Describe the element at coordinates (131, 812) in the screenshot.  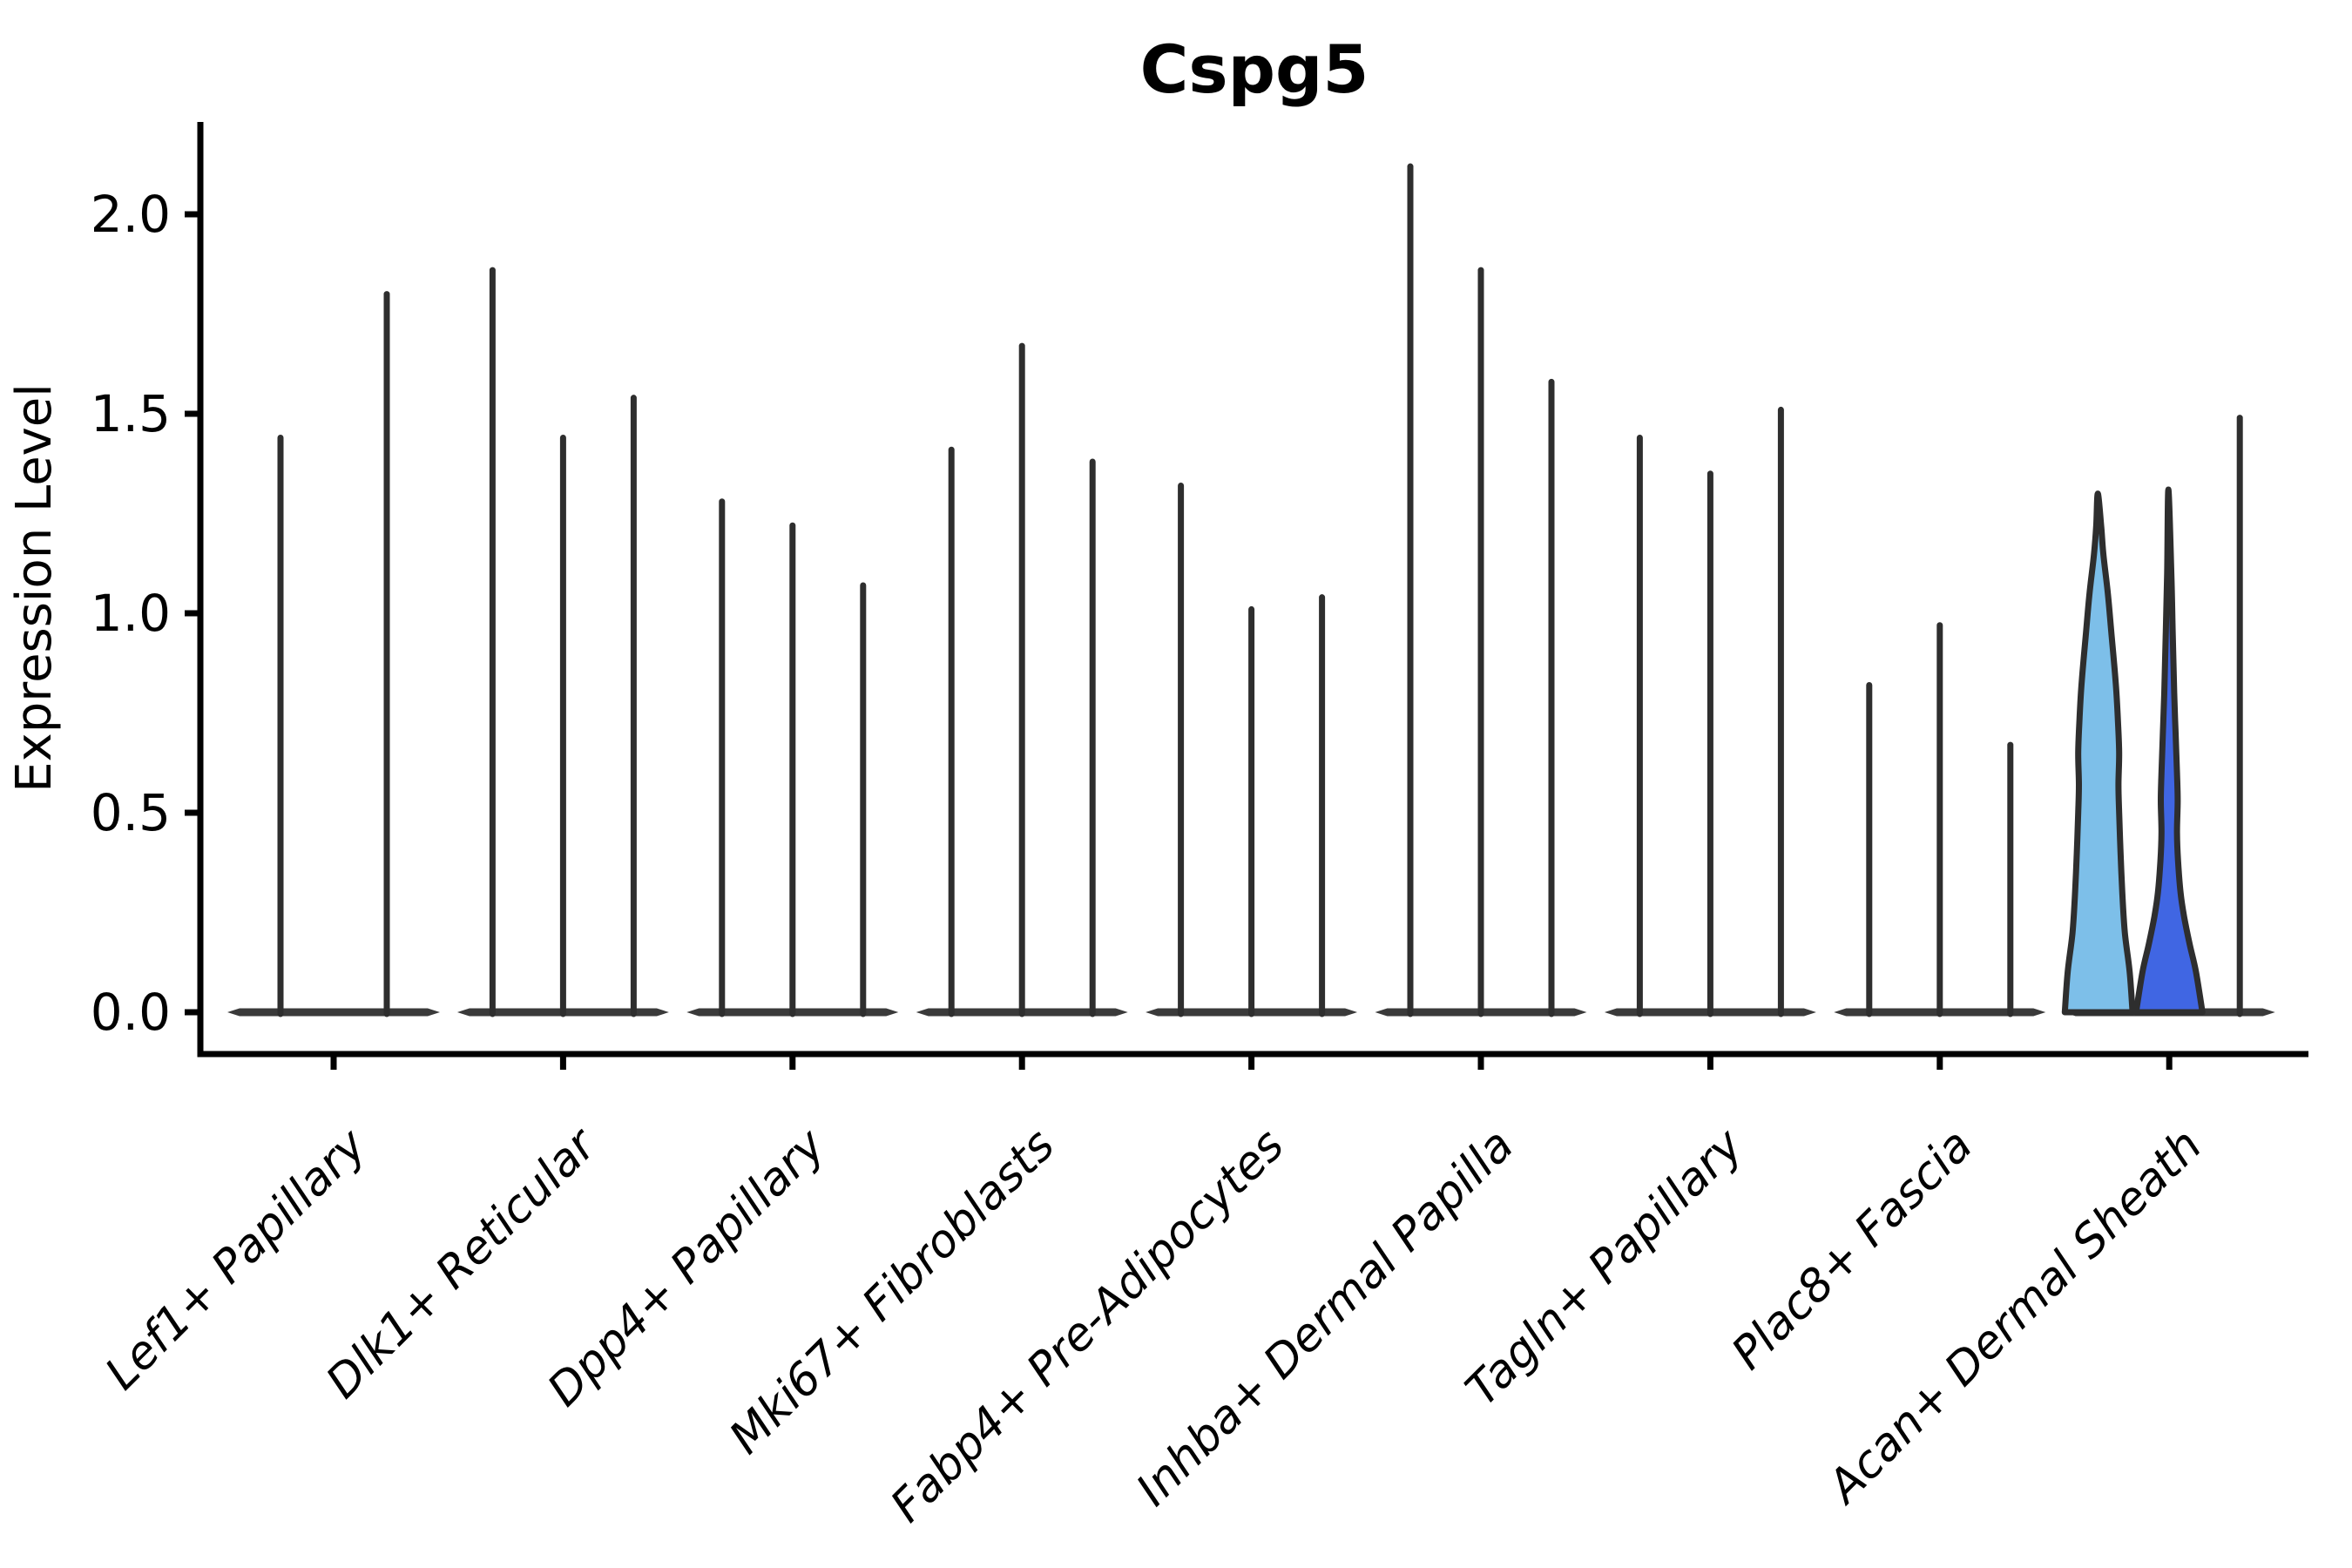
I see `y-tick-label: 0.5` at that location.